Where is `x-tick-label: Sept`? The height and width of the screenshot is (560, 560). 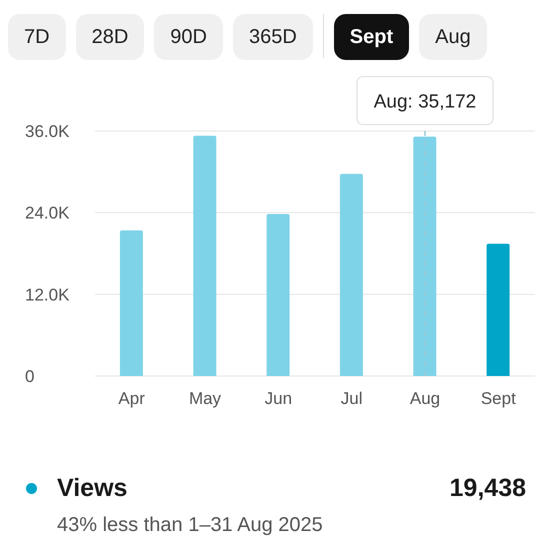 x-tick-label: Sept is located at coordinates (498, 398).